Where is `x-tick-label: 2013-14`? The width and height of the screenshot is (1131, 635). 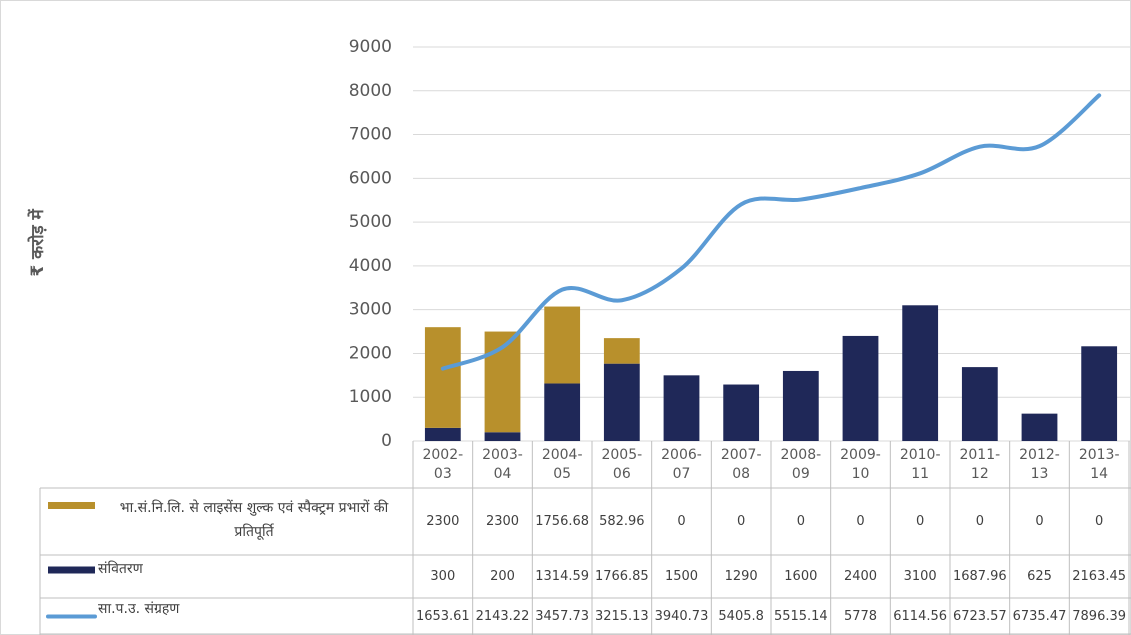 x-tick-label: 2013-14 is located at coordinates (1099, 464).